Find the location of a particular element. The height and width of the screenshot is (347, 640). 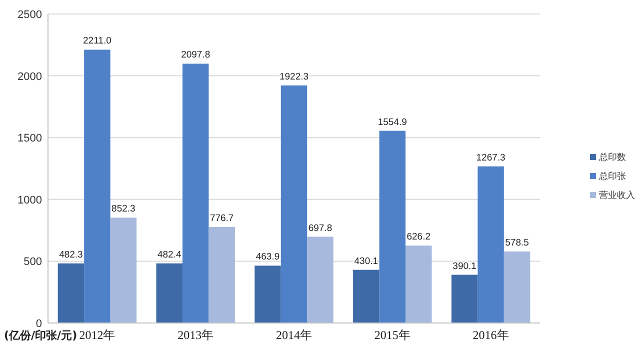

text: 852.3 is located at coordinates (124, 209).